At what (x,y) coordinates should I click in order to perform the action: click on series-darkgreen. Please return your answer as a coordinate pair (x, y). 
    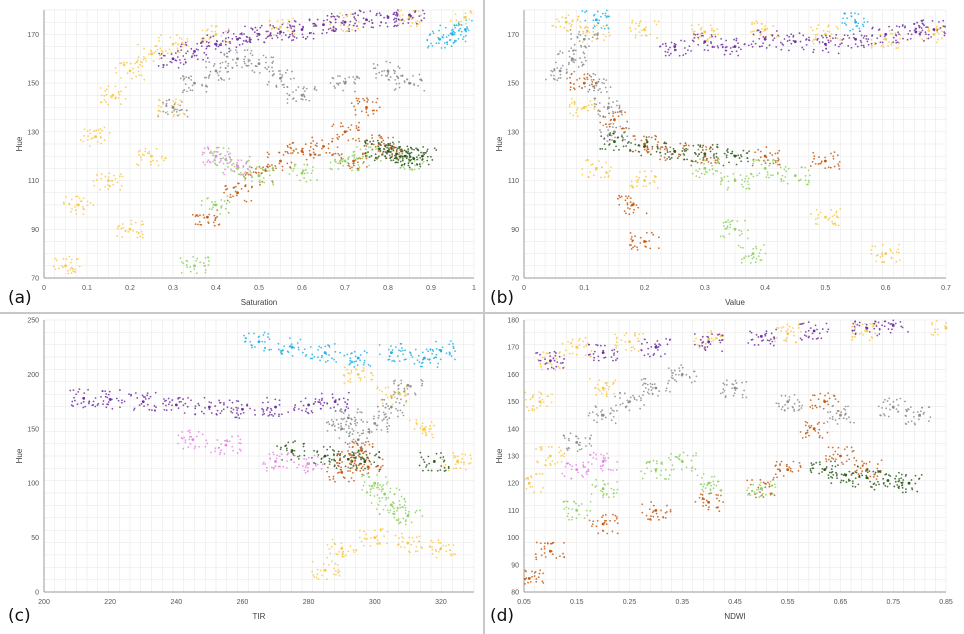
    Looking at the image, I should click on (400, 154).